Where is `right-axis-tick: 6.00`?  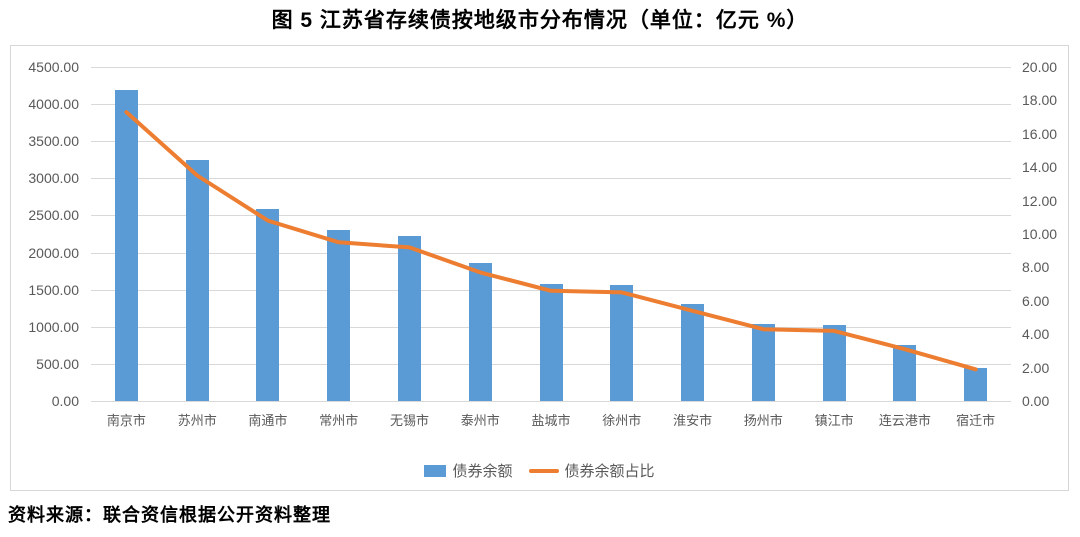
right-axis-tick: 6.00 is located at coordinates (1036, 300).